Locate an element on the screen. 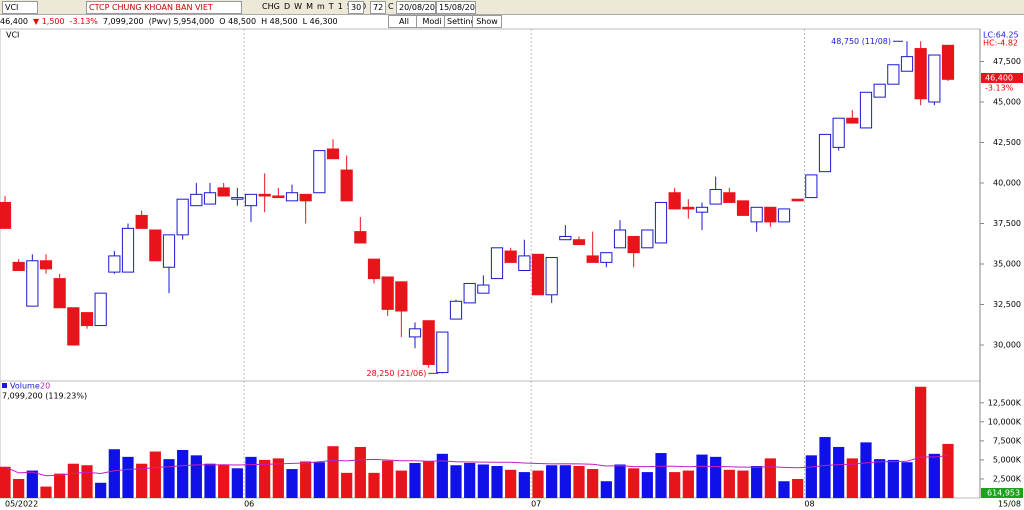 The height and width of the screenshot is (510, 1024). x-tick-label: 08 is located at coordinates (809, 504).